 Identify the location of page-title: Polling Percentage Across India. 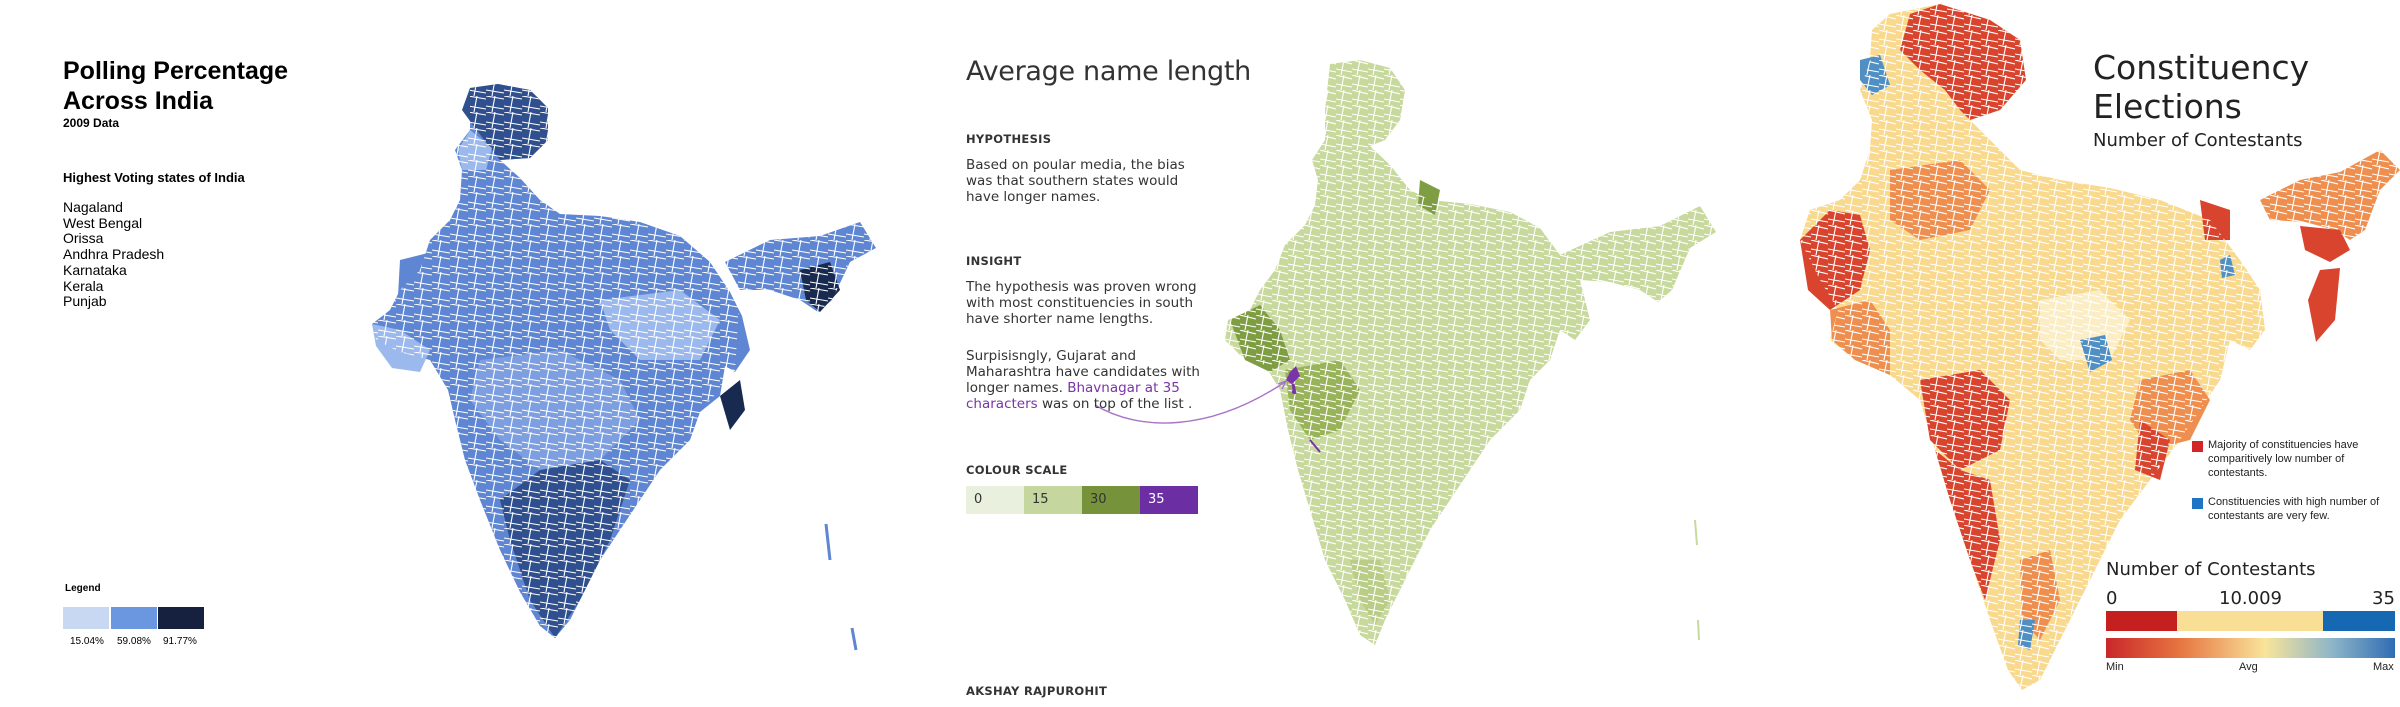
(176, 86).